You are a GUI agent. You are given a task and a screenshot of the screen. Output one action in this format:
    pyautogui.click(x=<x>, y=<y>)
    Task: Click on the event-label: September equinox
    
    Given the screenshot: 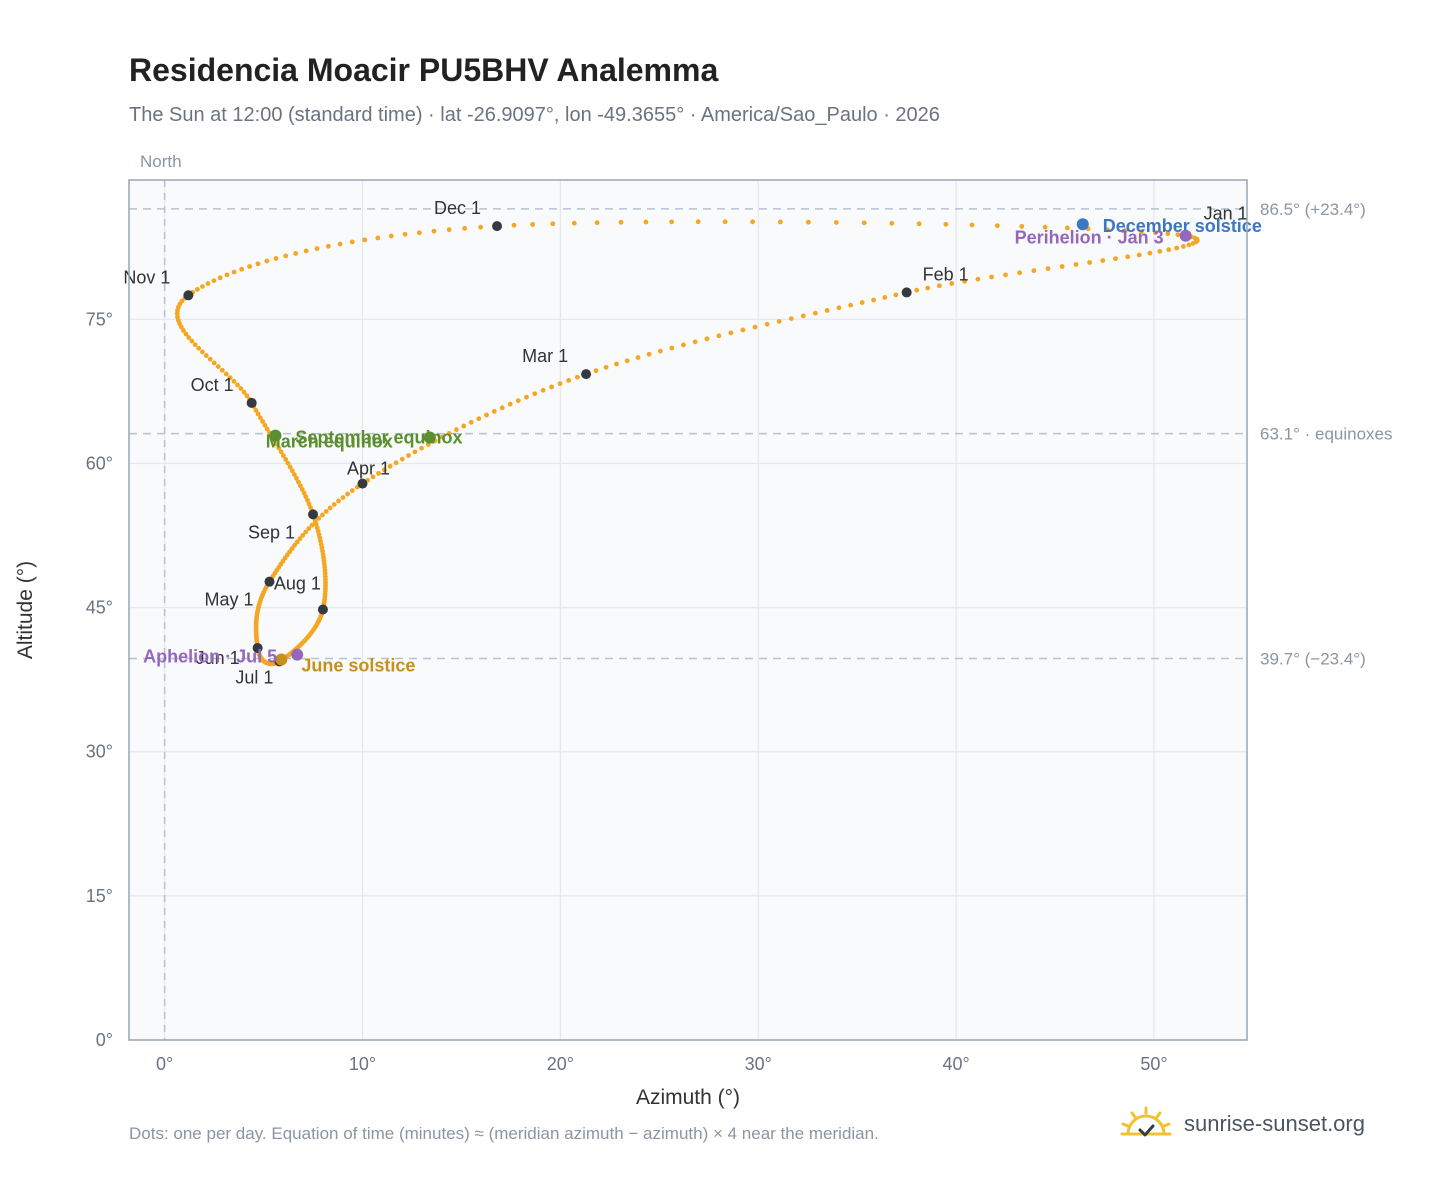 What is the action you would take?
    pyautogui.click(x=378, y=438)
    